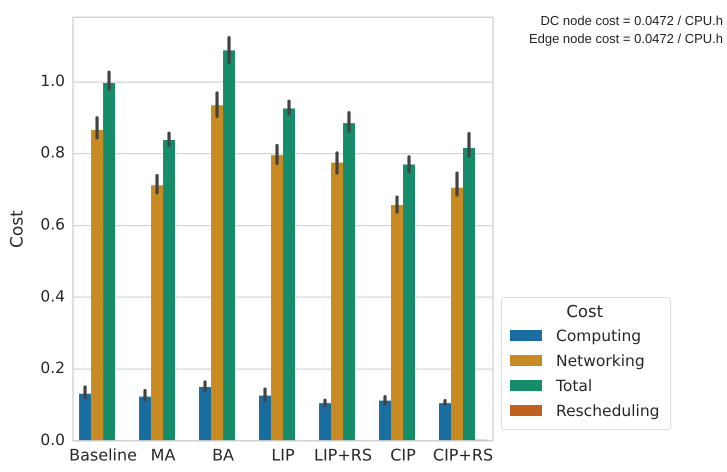 This screenshot has height=472, width=727. I want to click on x-tick-label: BA, so click(223, 455).